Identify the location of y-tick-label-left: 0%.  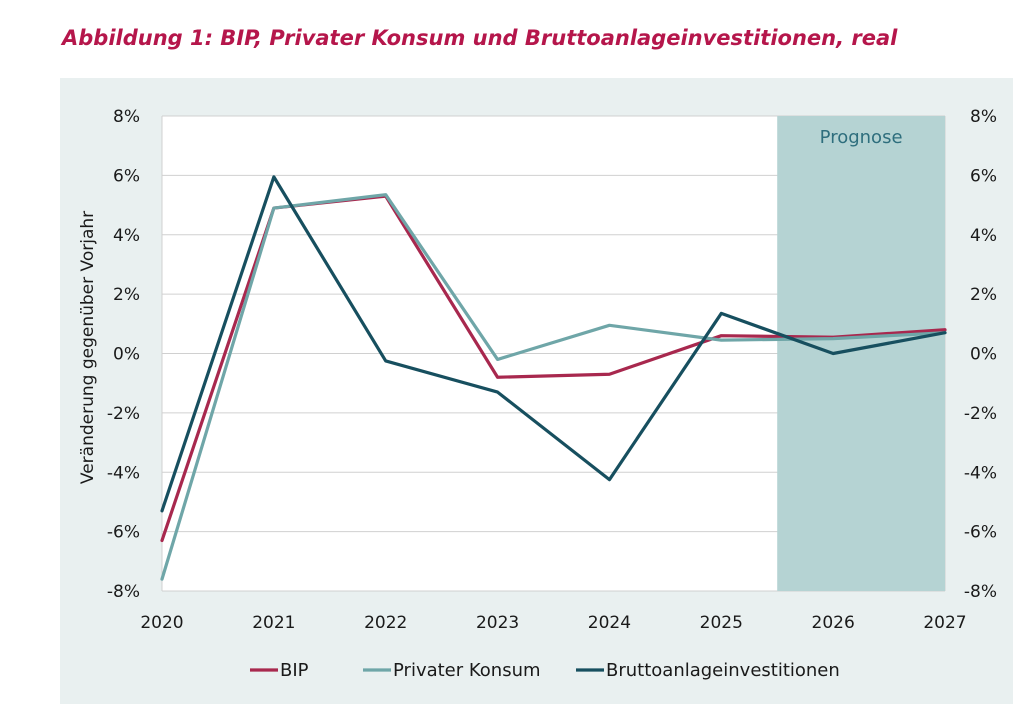
(126, 355).